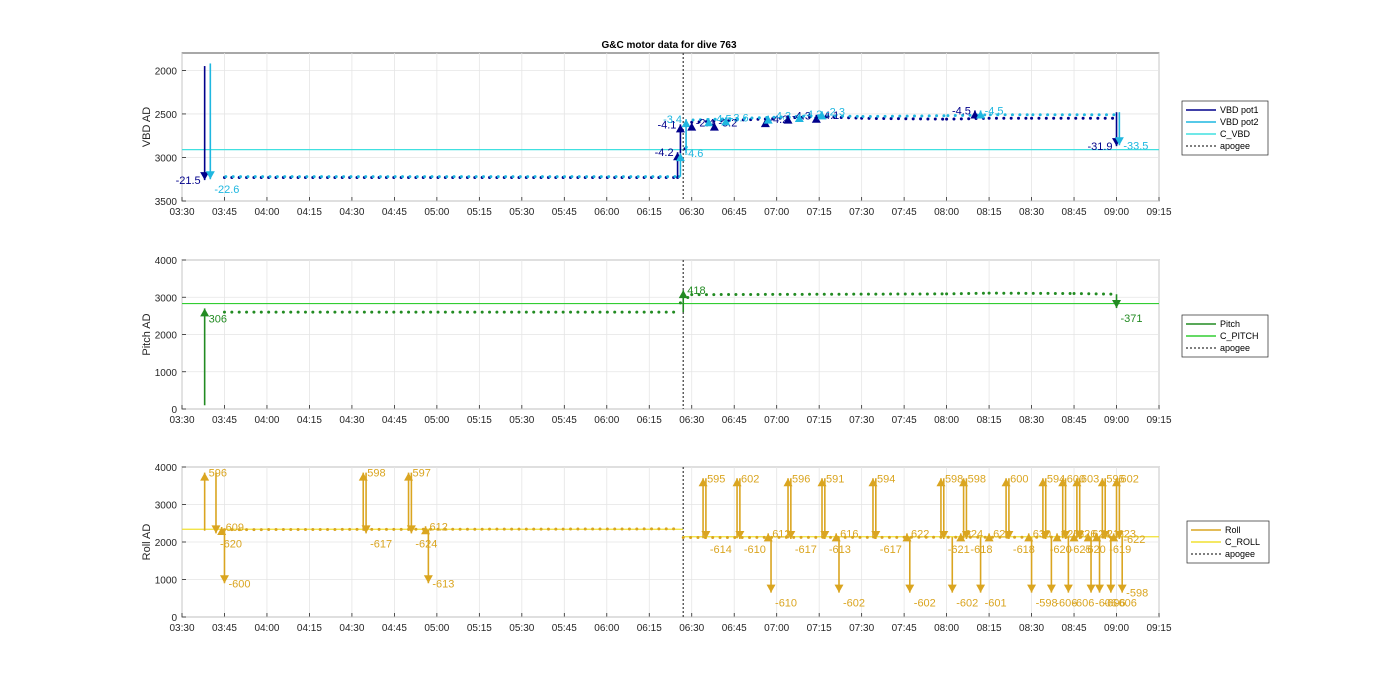  What do you see at coordinates (946, 212) in the screenshot?
I see `x-tick-label: 08:00` at bounding box center [946, 212].